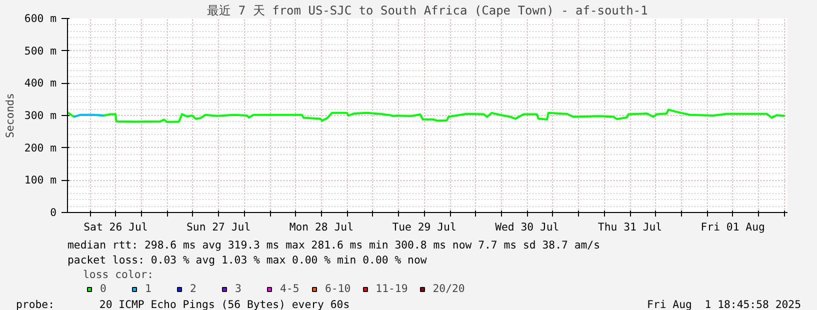 The height and width of the screenshot is (310, 817). Describe the element at coordinates (321, 227) in the screenshot. I see `x-tick-label: Mon 28 Jul` at that location.